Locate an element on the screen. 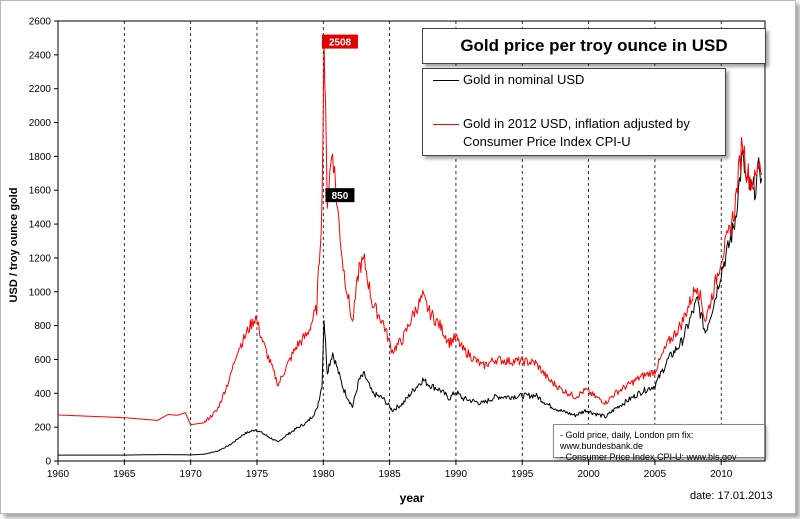  x-tick-label: 2005 is located at coordinates (655, 474).